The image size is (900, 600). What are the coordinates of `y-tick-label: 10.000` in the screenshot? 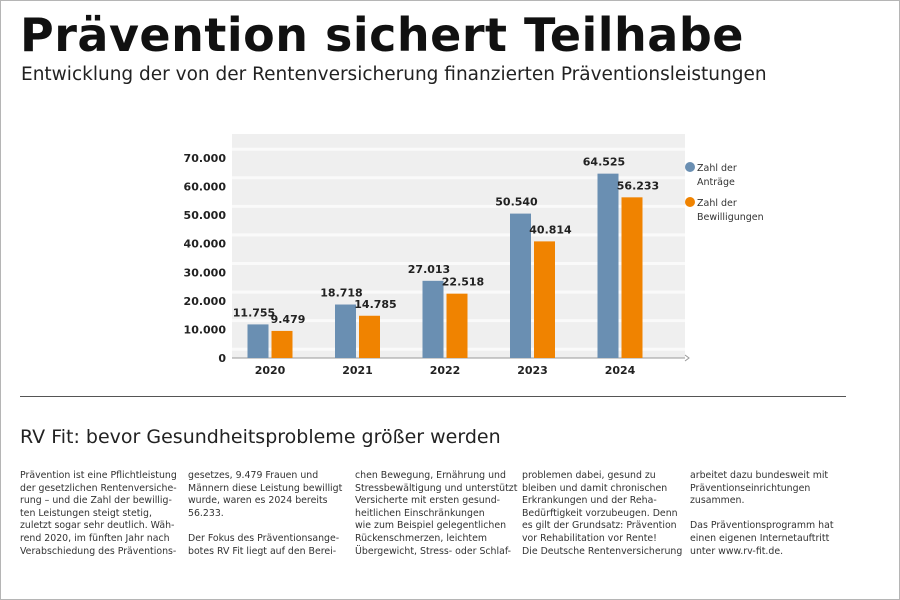 It's located at (205, 329).